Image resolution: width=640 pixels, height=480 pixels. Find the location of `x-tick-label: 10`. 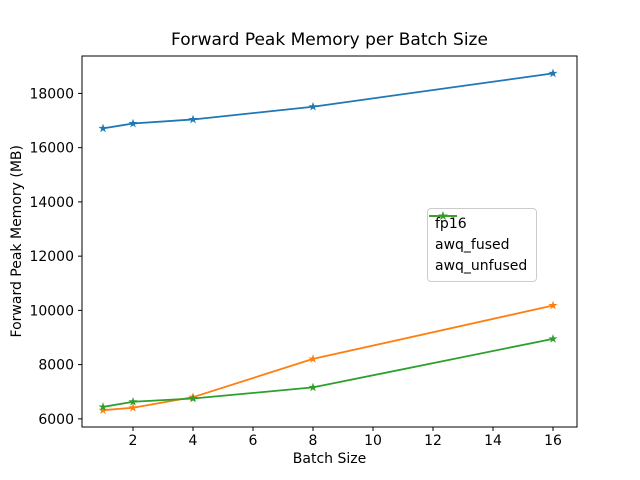

x-tick-label: 10 is located at coordinates (373, 441).